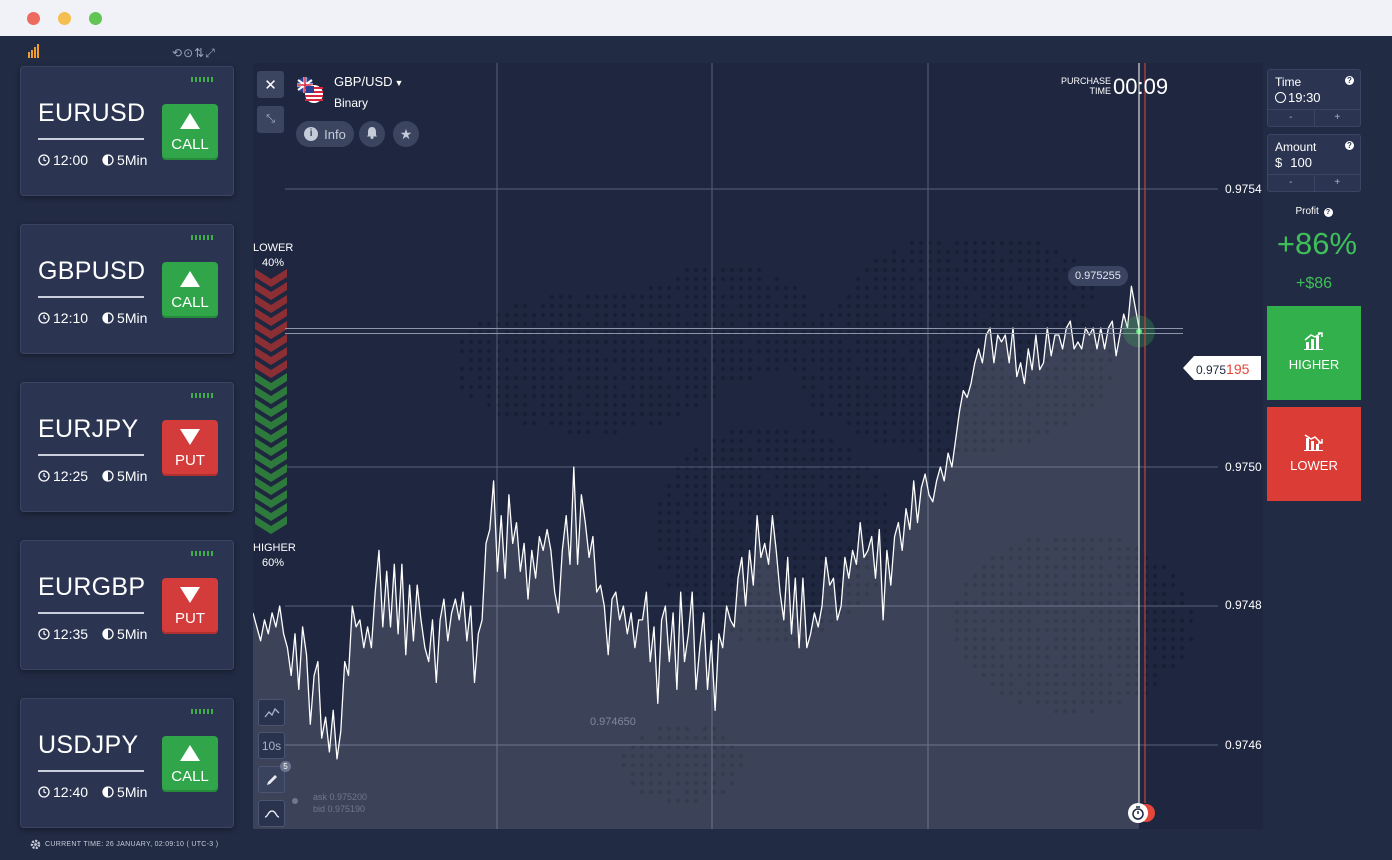  I want to click on expand-icon: ⤢, so click(210, 53).